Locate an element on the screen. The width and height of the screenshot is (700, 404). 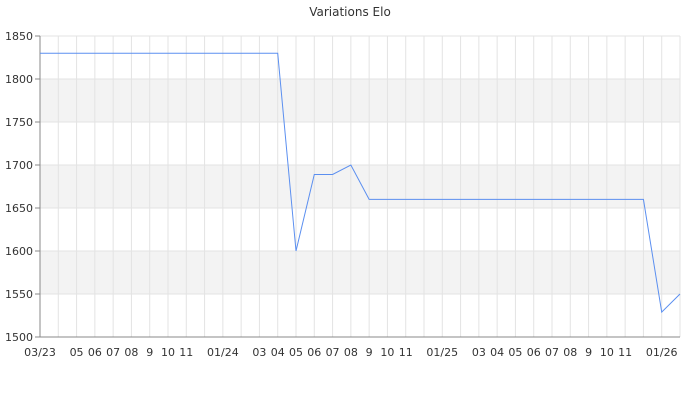
y-tick-label: 1800 is located at coordinates (19, 79).